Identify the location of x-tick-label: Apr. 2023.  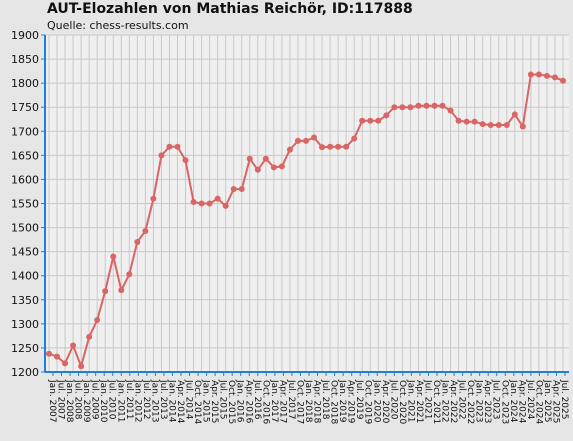
(487, 401).